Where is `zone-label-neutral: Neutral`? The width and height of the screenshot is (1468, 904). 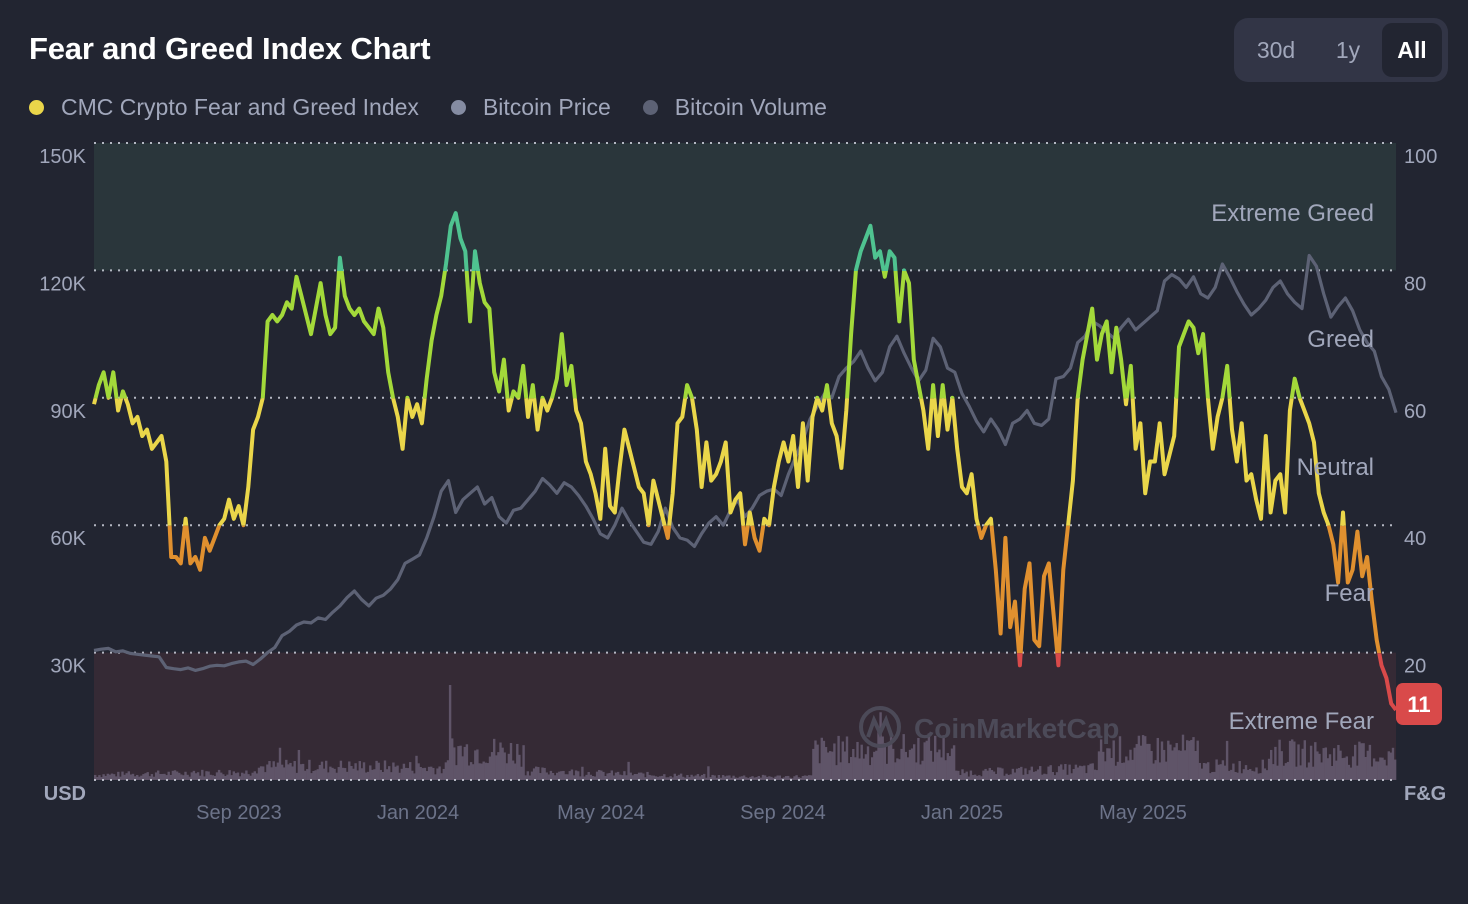 zone-label-neutral: Neutral is located at coordinates (1335, 467).